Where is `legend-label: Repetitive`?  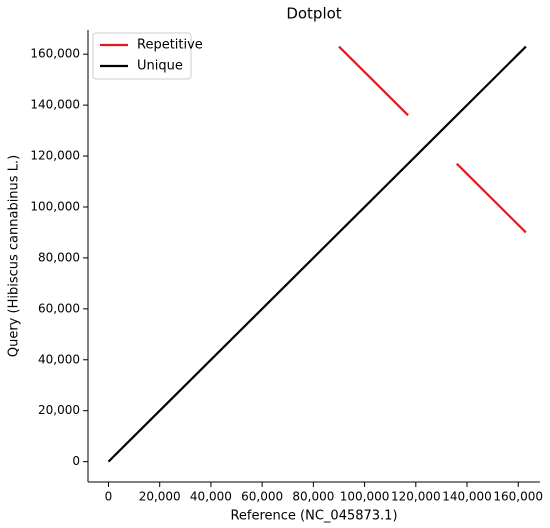
legend-label: Repetitive is located at coordinates (170, 45).